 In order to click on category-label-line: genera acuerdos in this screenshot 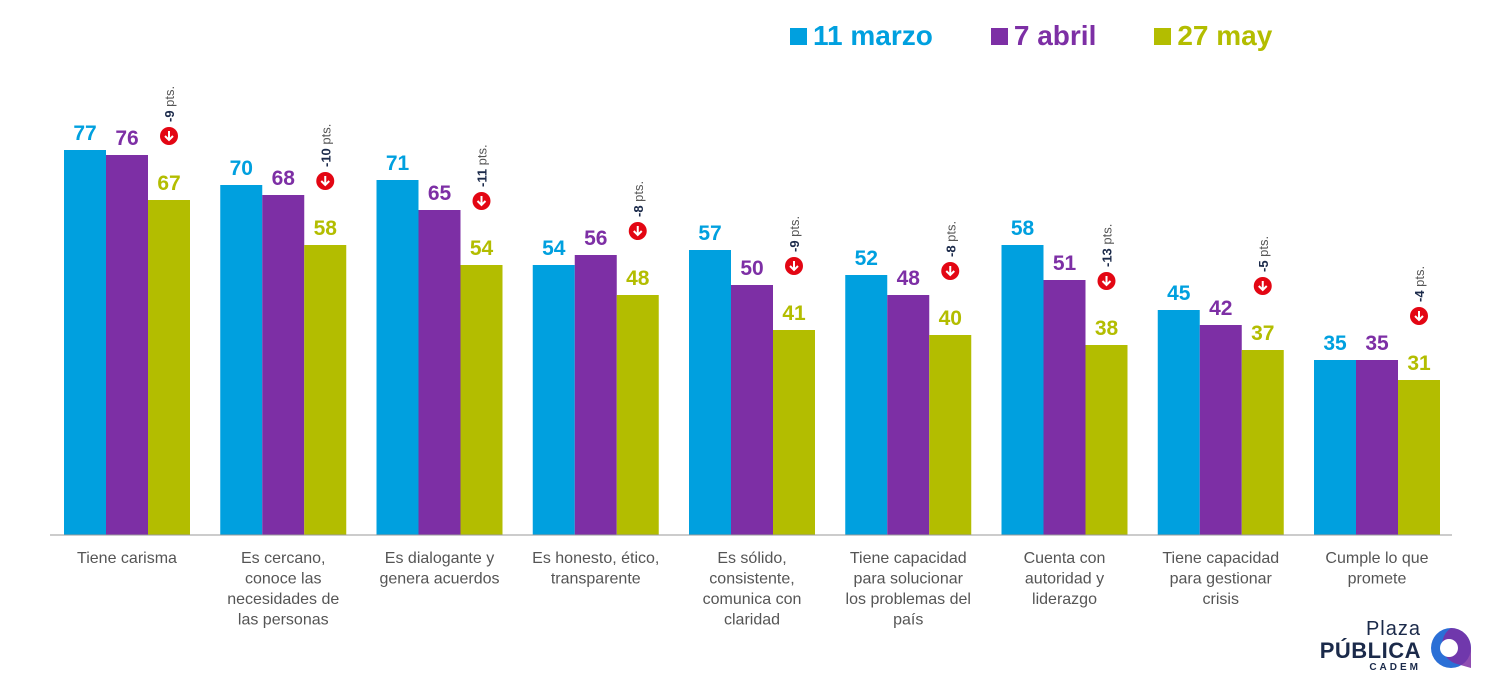, I will do `click(439, 579)`.